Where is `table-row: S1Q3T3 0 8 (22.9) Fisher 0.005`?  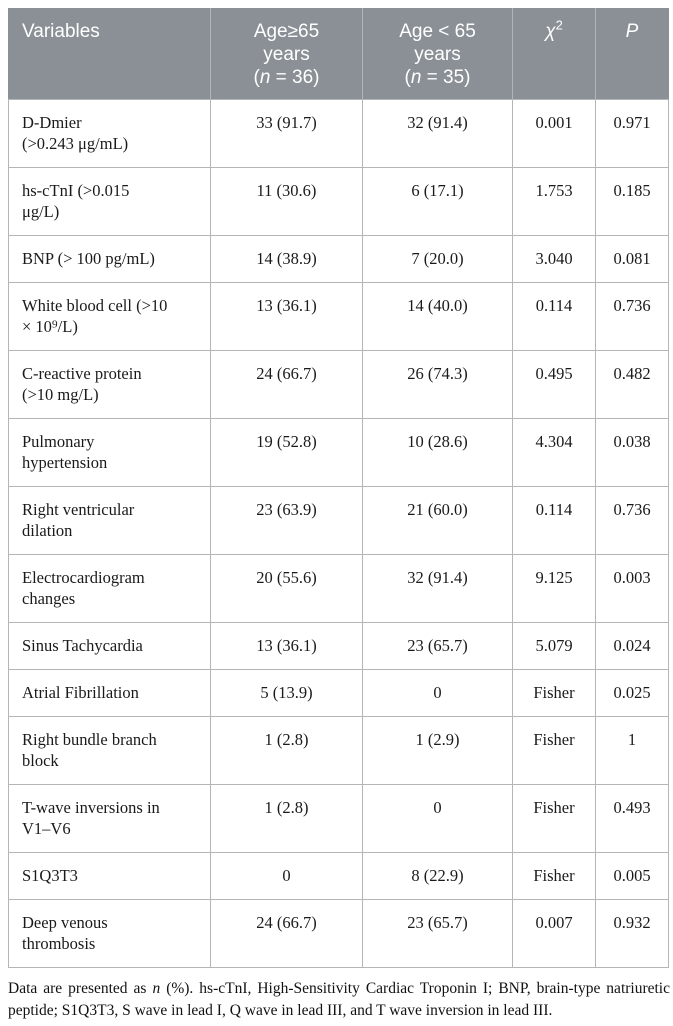 table-row: S1Q3T3 0 8 (22.9) Fisher 0.005 is located at coordinates (338, 876).